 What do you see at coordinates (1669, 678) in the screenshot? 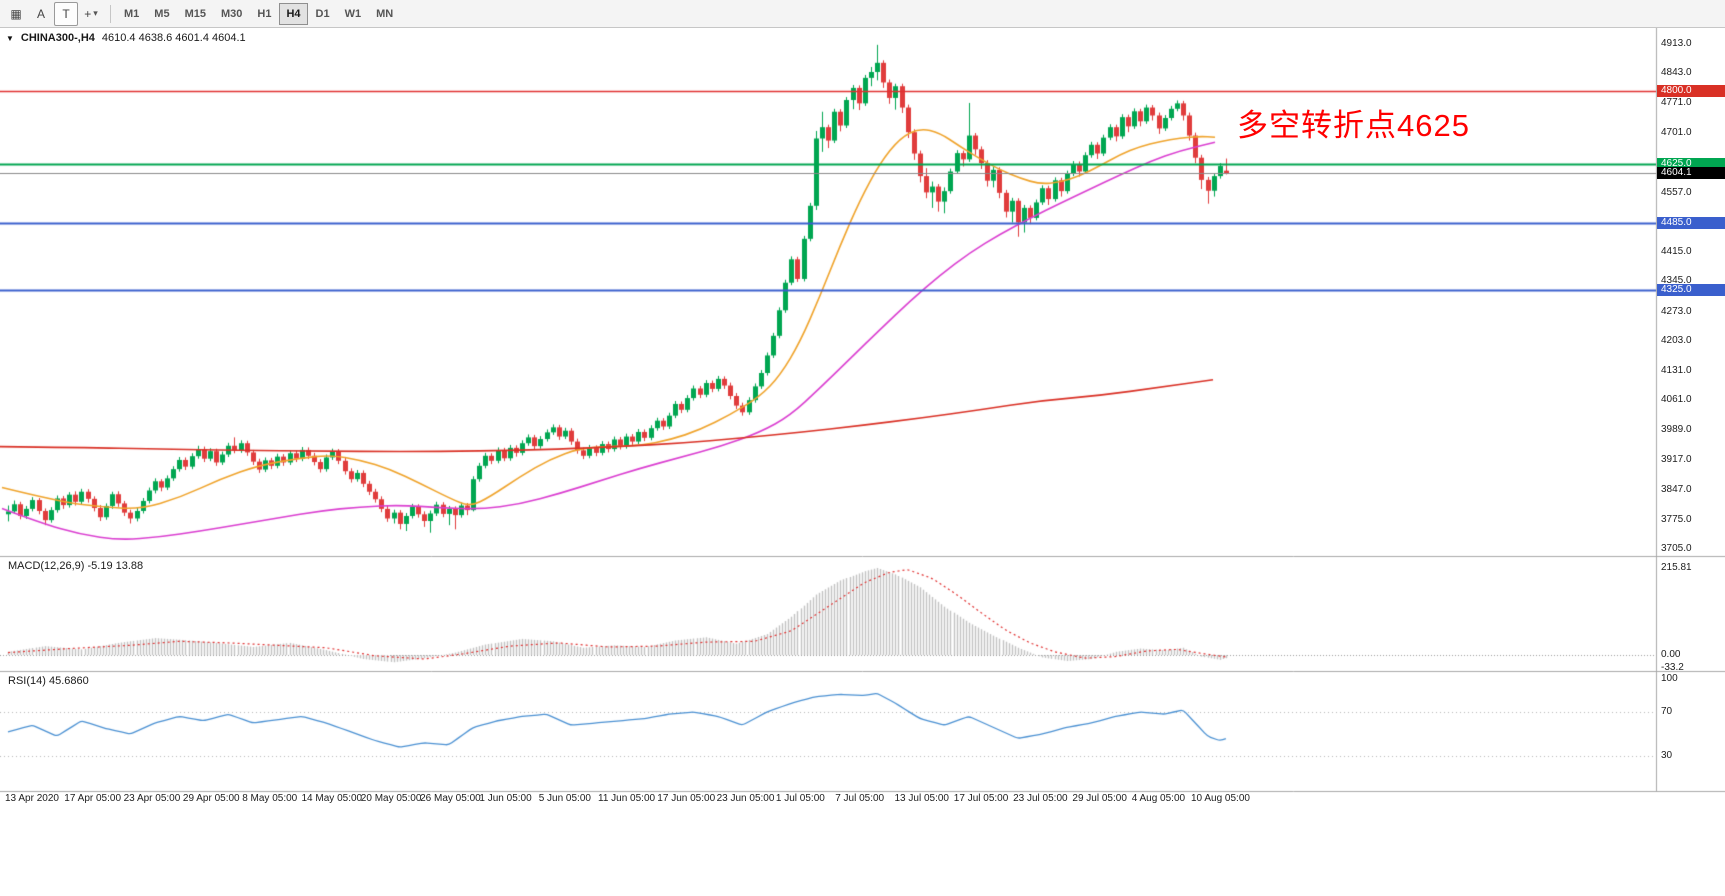
I see `rsi-axis-label: 100` at bounding box center [1669, 678].